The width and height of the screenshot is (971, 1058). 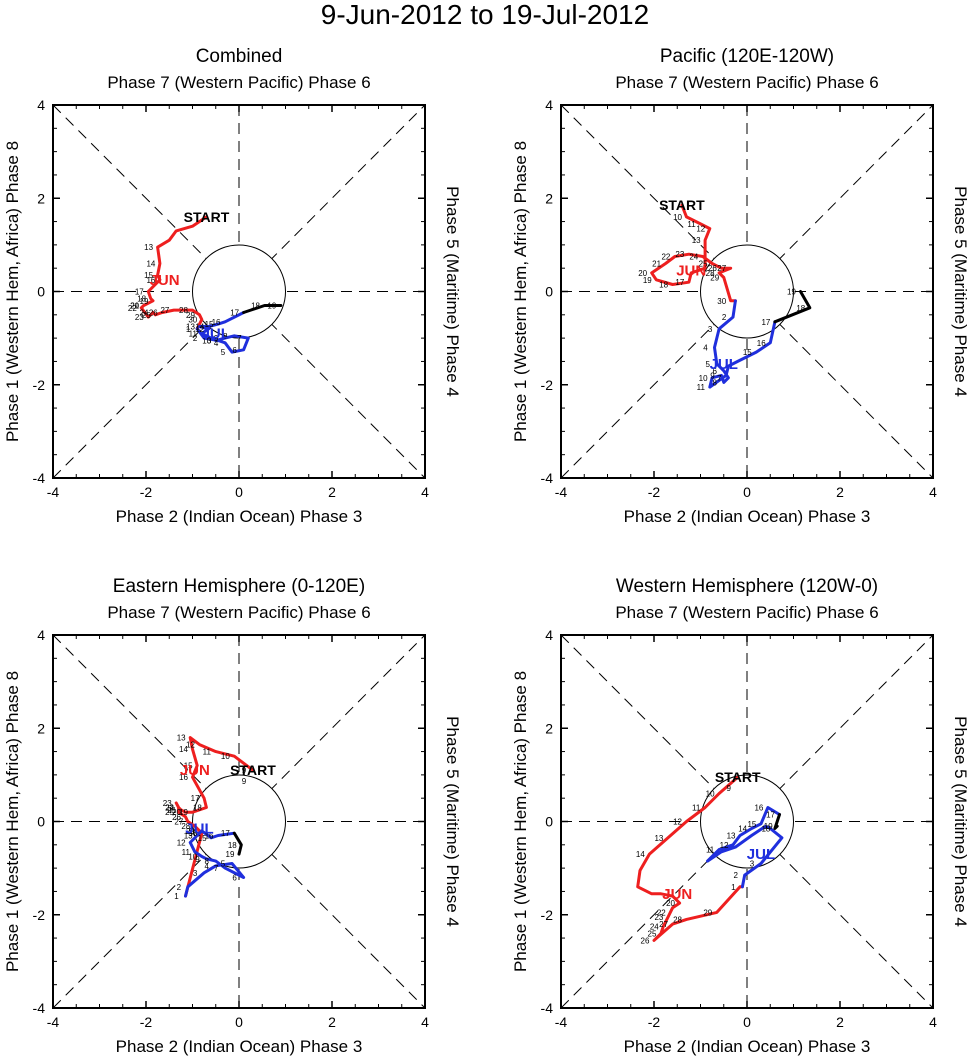 I want to click on june-trajectory, so click(x=693, y=253).